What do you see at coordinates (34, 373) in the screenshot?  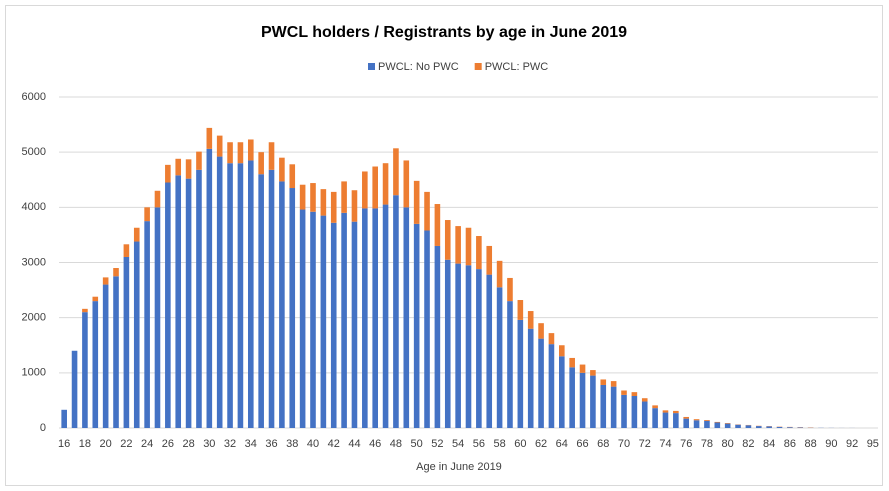 I see `y-tick-label: 1000` at bounding box center [34, 373].